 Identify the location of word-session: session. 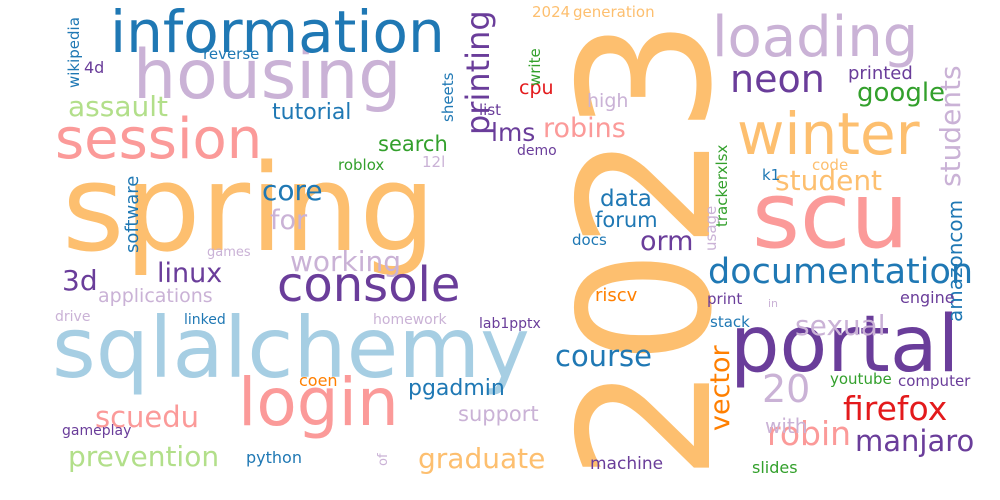
(159, 139).